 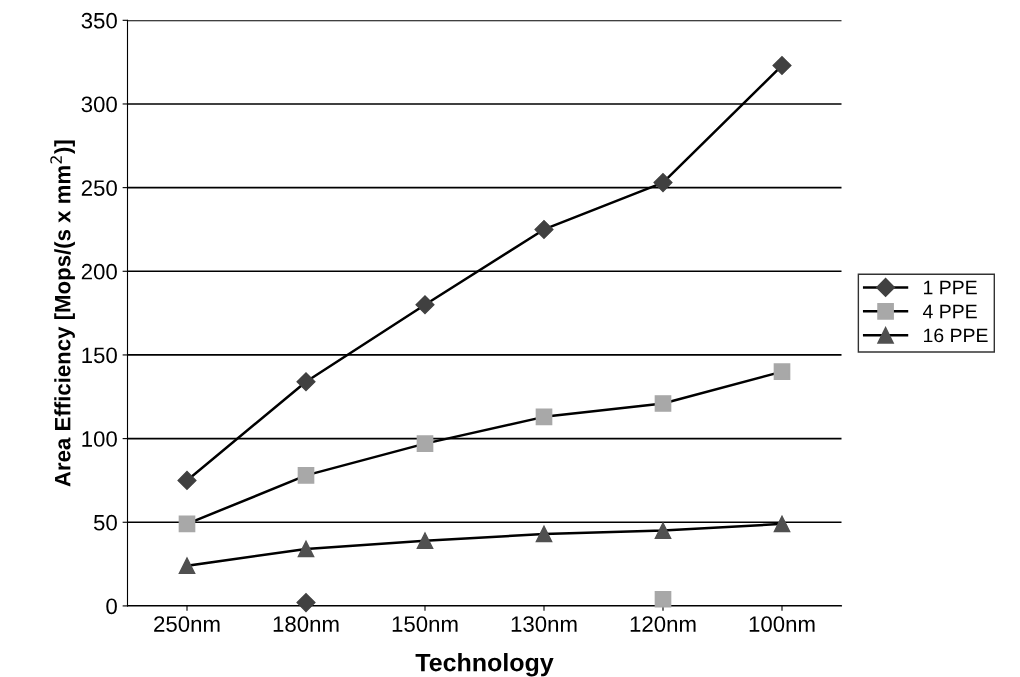 I want to click on y-tick-label: 50, so click(x=105, y=522).